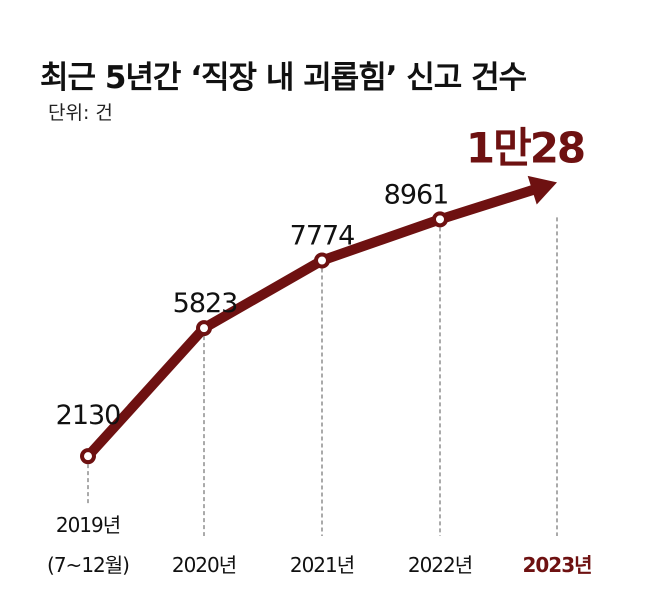 This screenshot has height=594, width=658. What do you see at coordinates (322, 565) in the screenshot?
I see `x-tick-label: 2021년` at bounding box center [322, 565].